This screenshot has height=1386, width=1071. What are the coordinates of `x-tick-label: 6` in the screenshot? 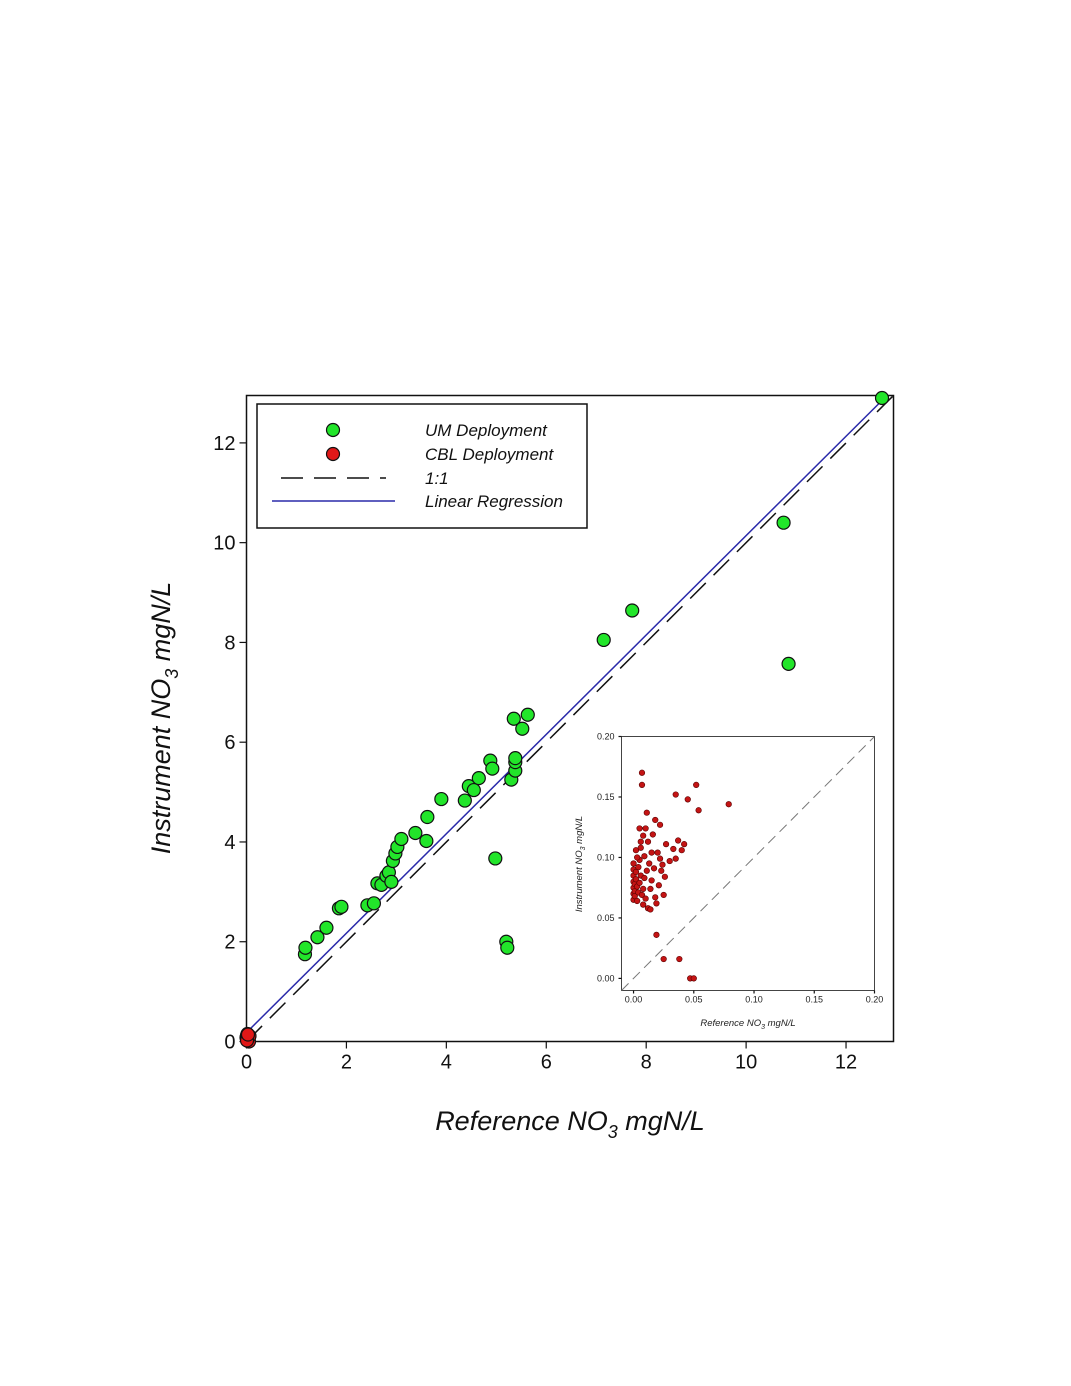 It's located at (546, 1063).